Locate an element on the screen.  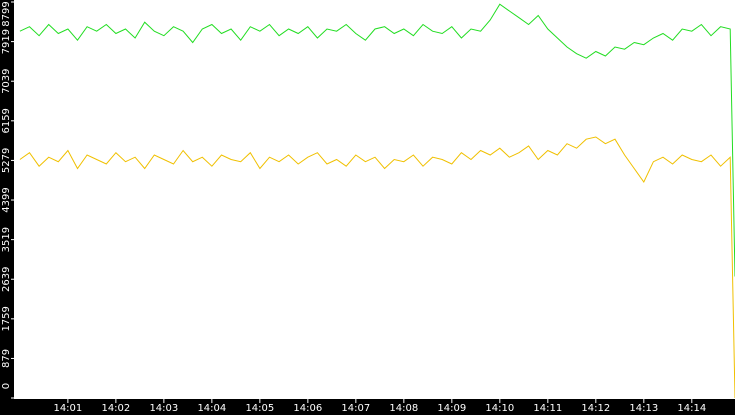
x-tick-label: 14:10 is located at coordinates (499, 408).